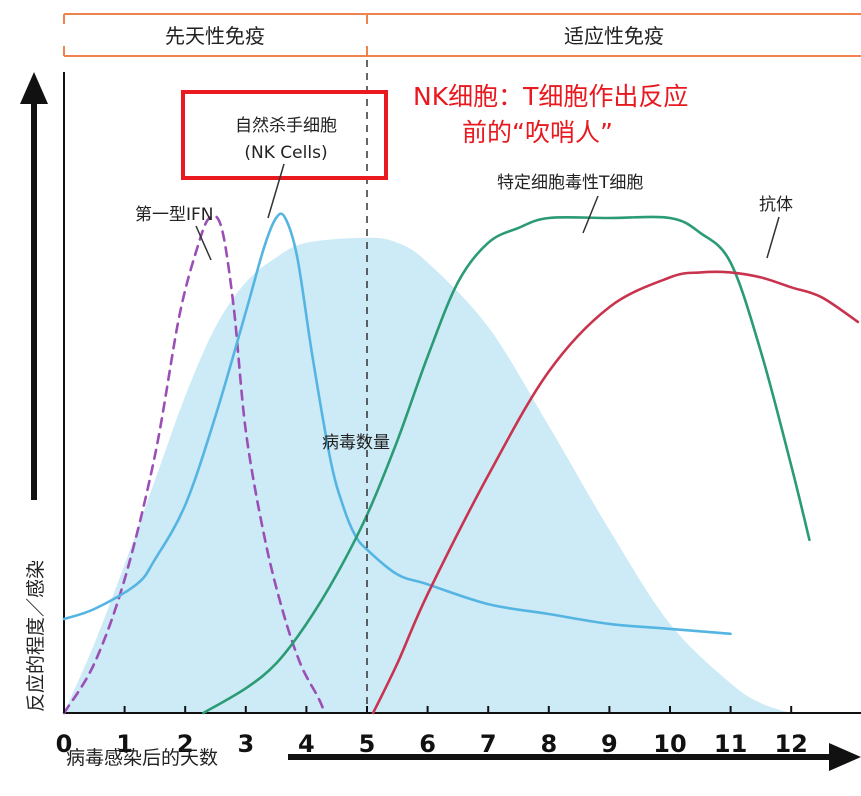  What do you see at coordinates (669, 744) in the screenshot?
I see `x-tick-label: 10` at bounding box center [669, 744].